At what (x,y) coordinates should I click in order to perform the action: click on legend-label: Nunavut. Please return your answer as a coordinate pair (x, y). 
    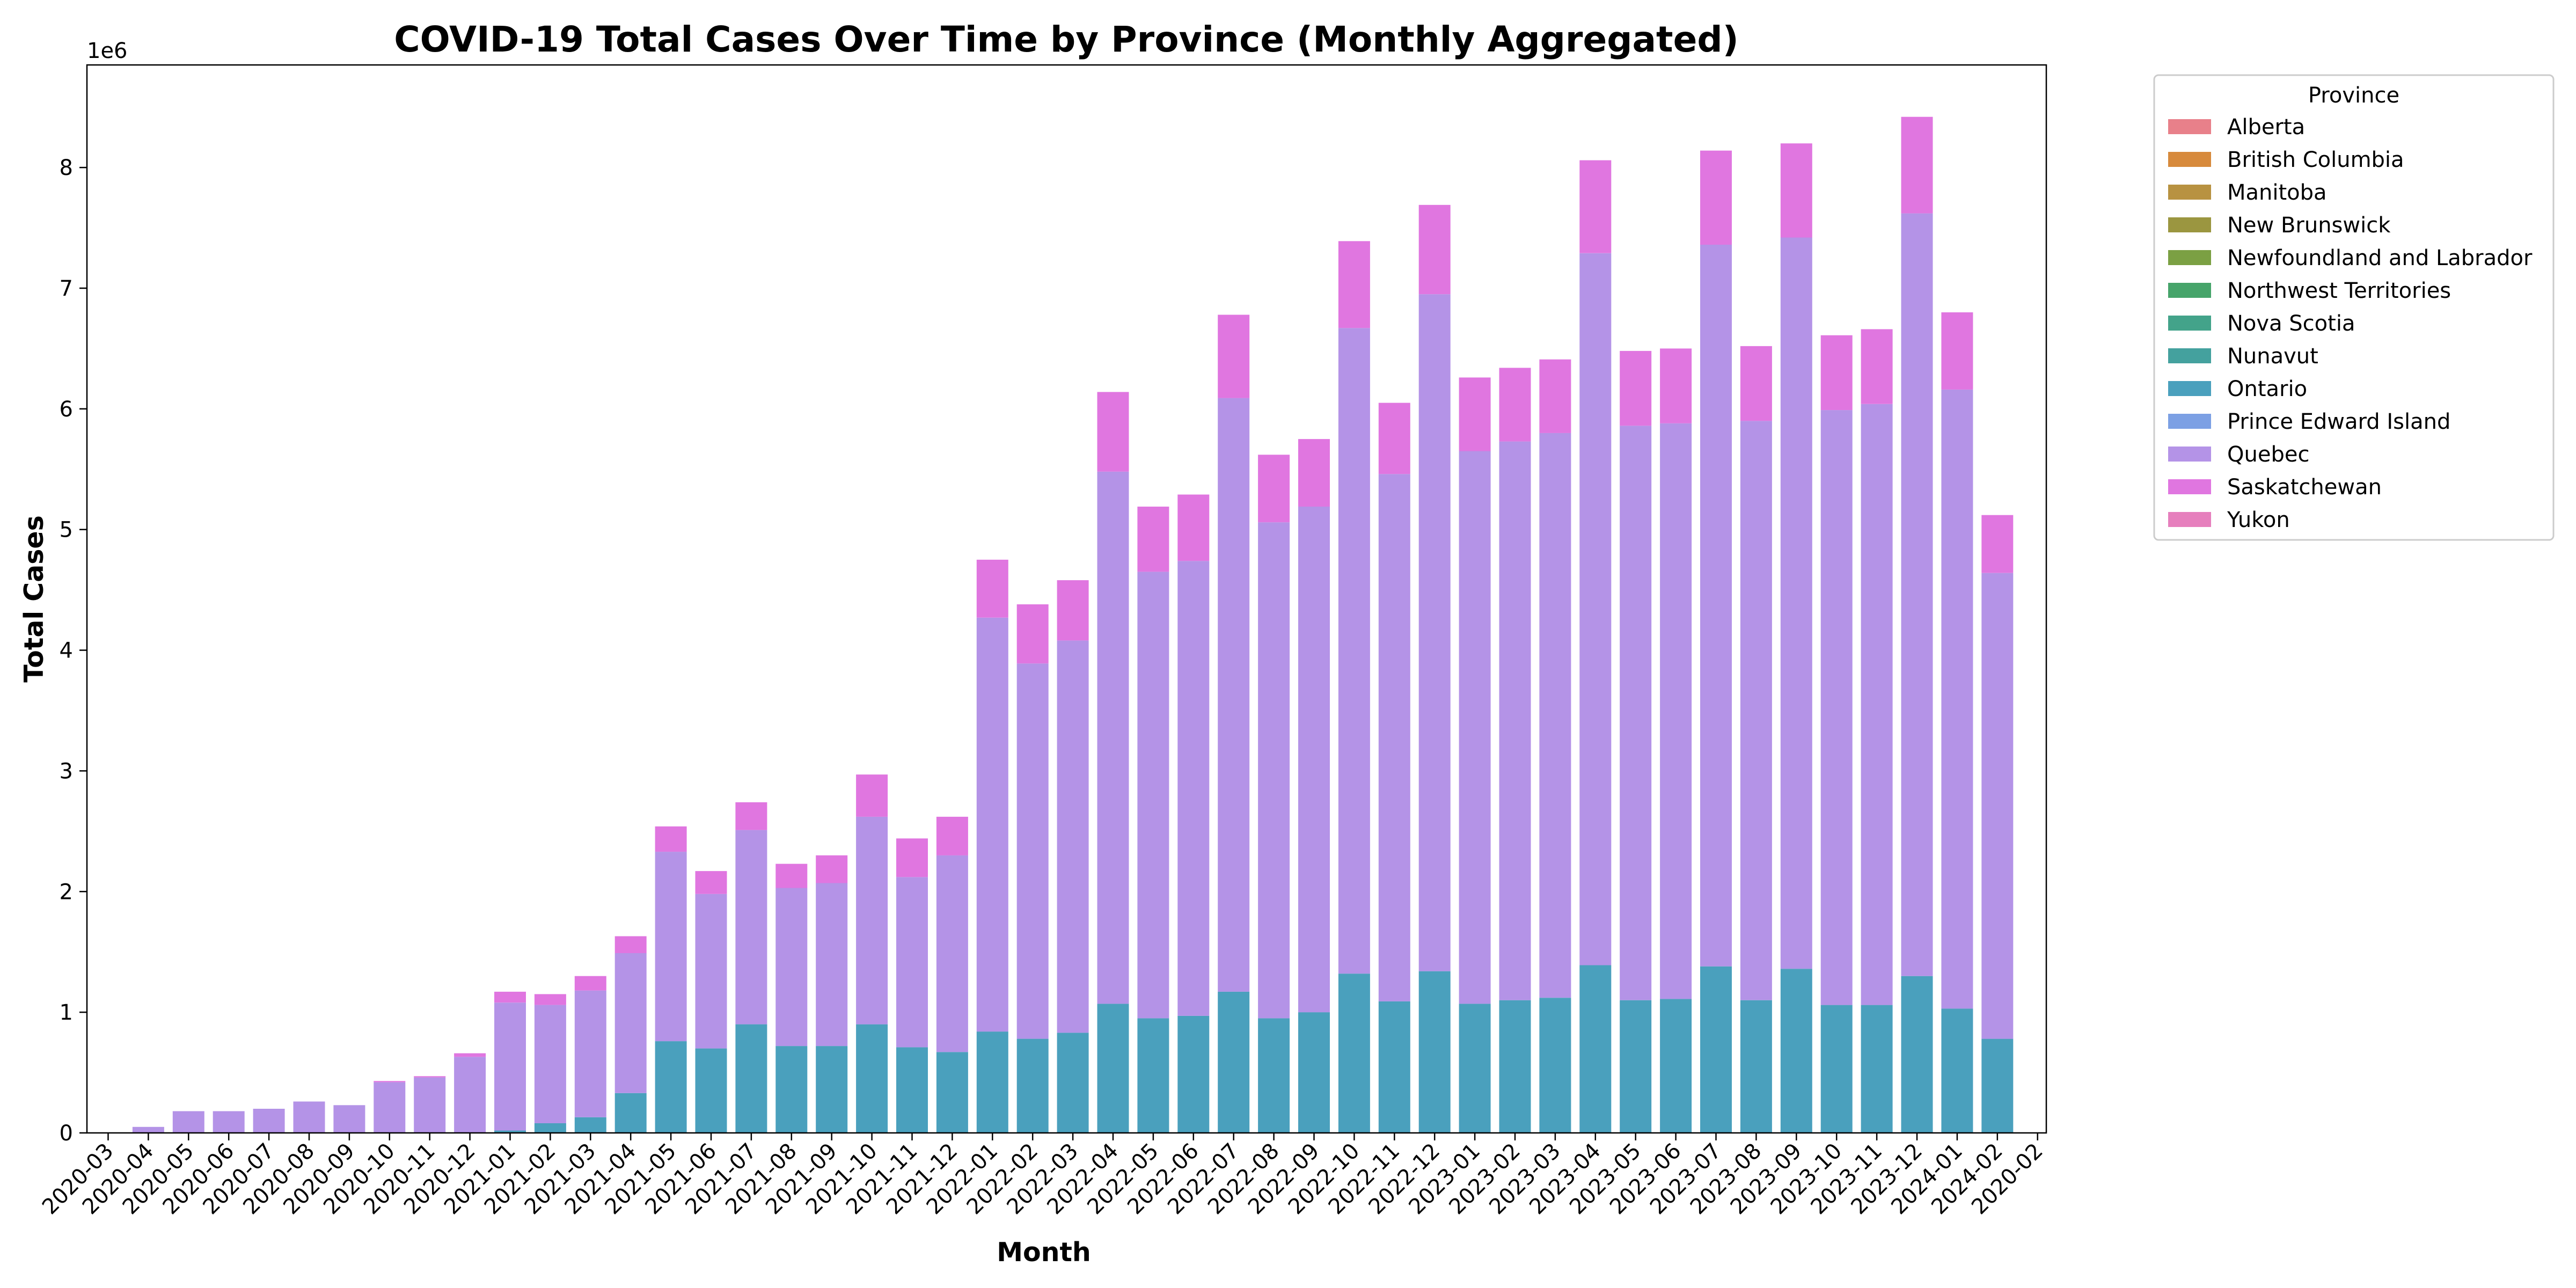
    Looking at the image, I should click on (2272, 356).